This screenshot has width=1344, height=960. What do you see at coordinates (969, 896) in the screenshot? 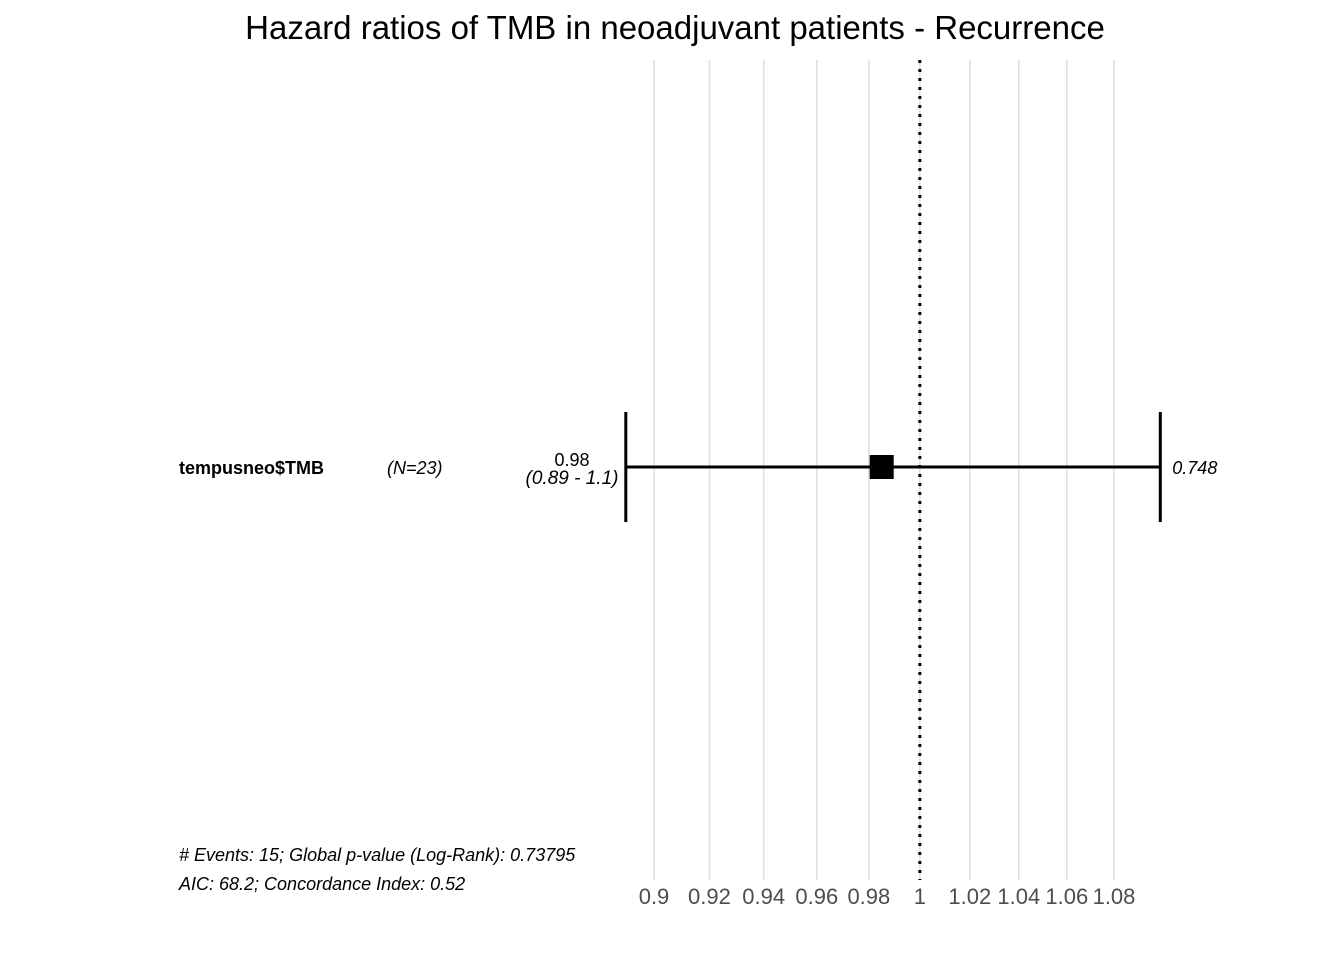
I see `x-tick-label: 1.02` at bounding box center [969, 896].